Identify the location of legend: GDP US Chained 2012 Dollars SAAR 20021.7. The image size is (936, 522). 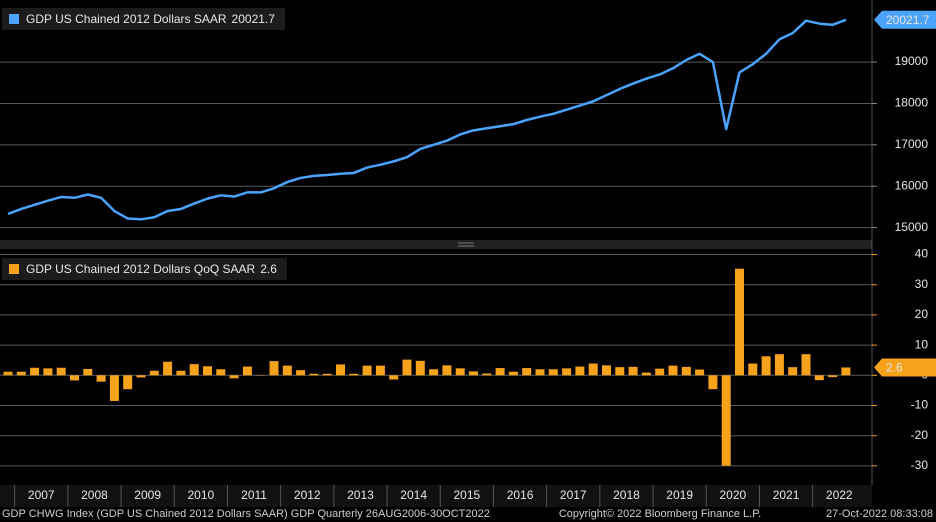
(143, 19).